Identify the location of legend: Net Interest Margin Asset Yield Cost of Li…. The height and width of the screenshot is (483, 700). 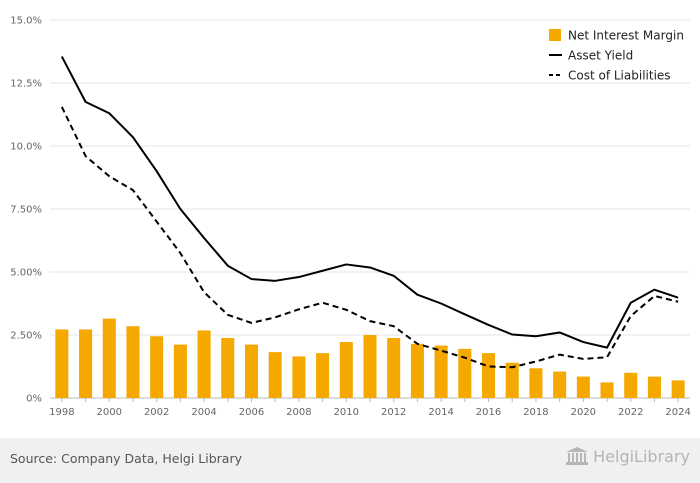
(616, 56).